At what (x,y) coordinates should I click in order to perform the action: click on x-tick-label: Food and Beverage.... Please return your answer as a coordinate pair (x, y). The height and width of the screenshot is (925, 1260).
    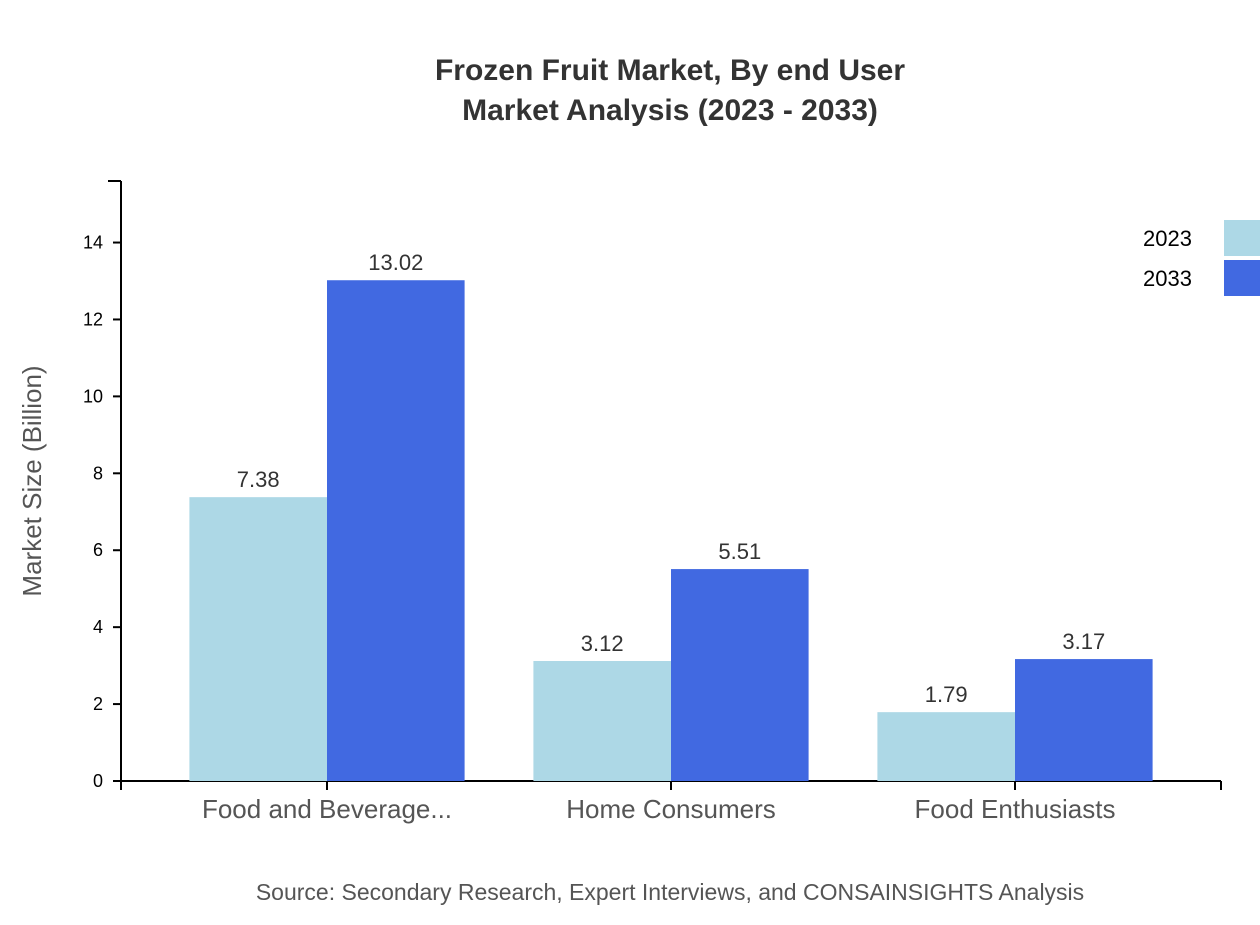
    Looking at the image, I should click on (327, 809).